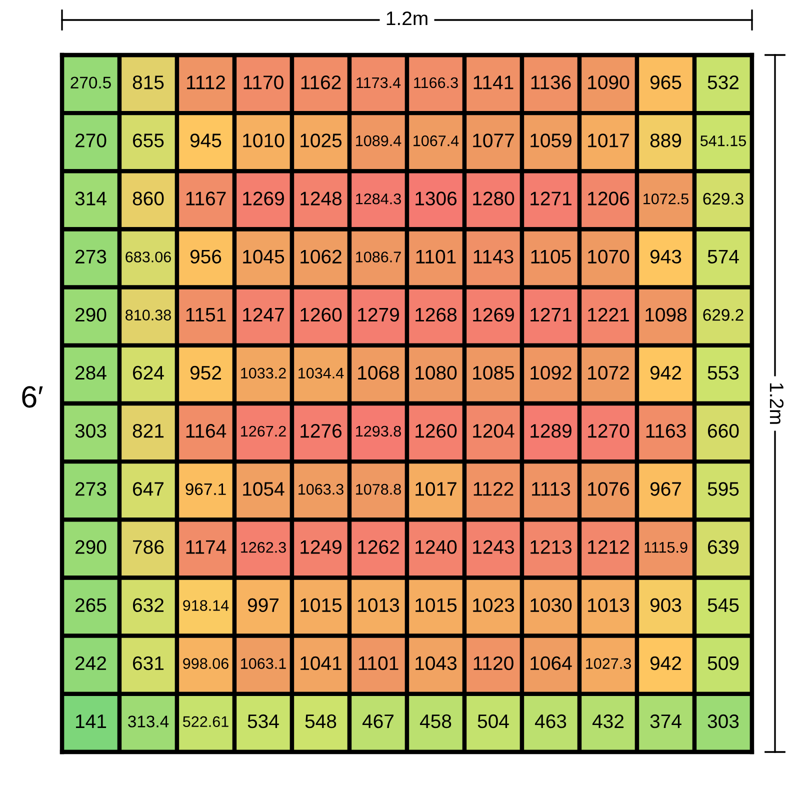 The width and height of the screenshot is (800, 800). What do you see at coordinates (493, 373) in the screenshot?
I see `data-label: 1085` at bounding box center [493, 373].